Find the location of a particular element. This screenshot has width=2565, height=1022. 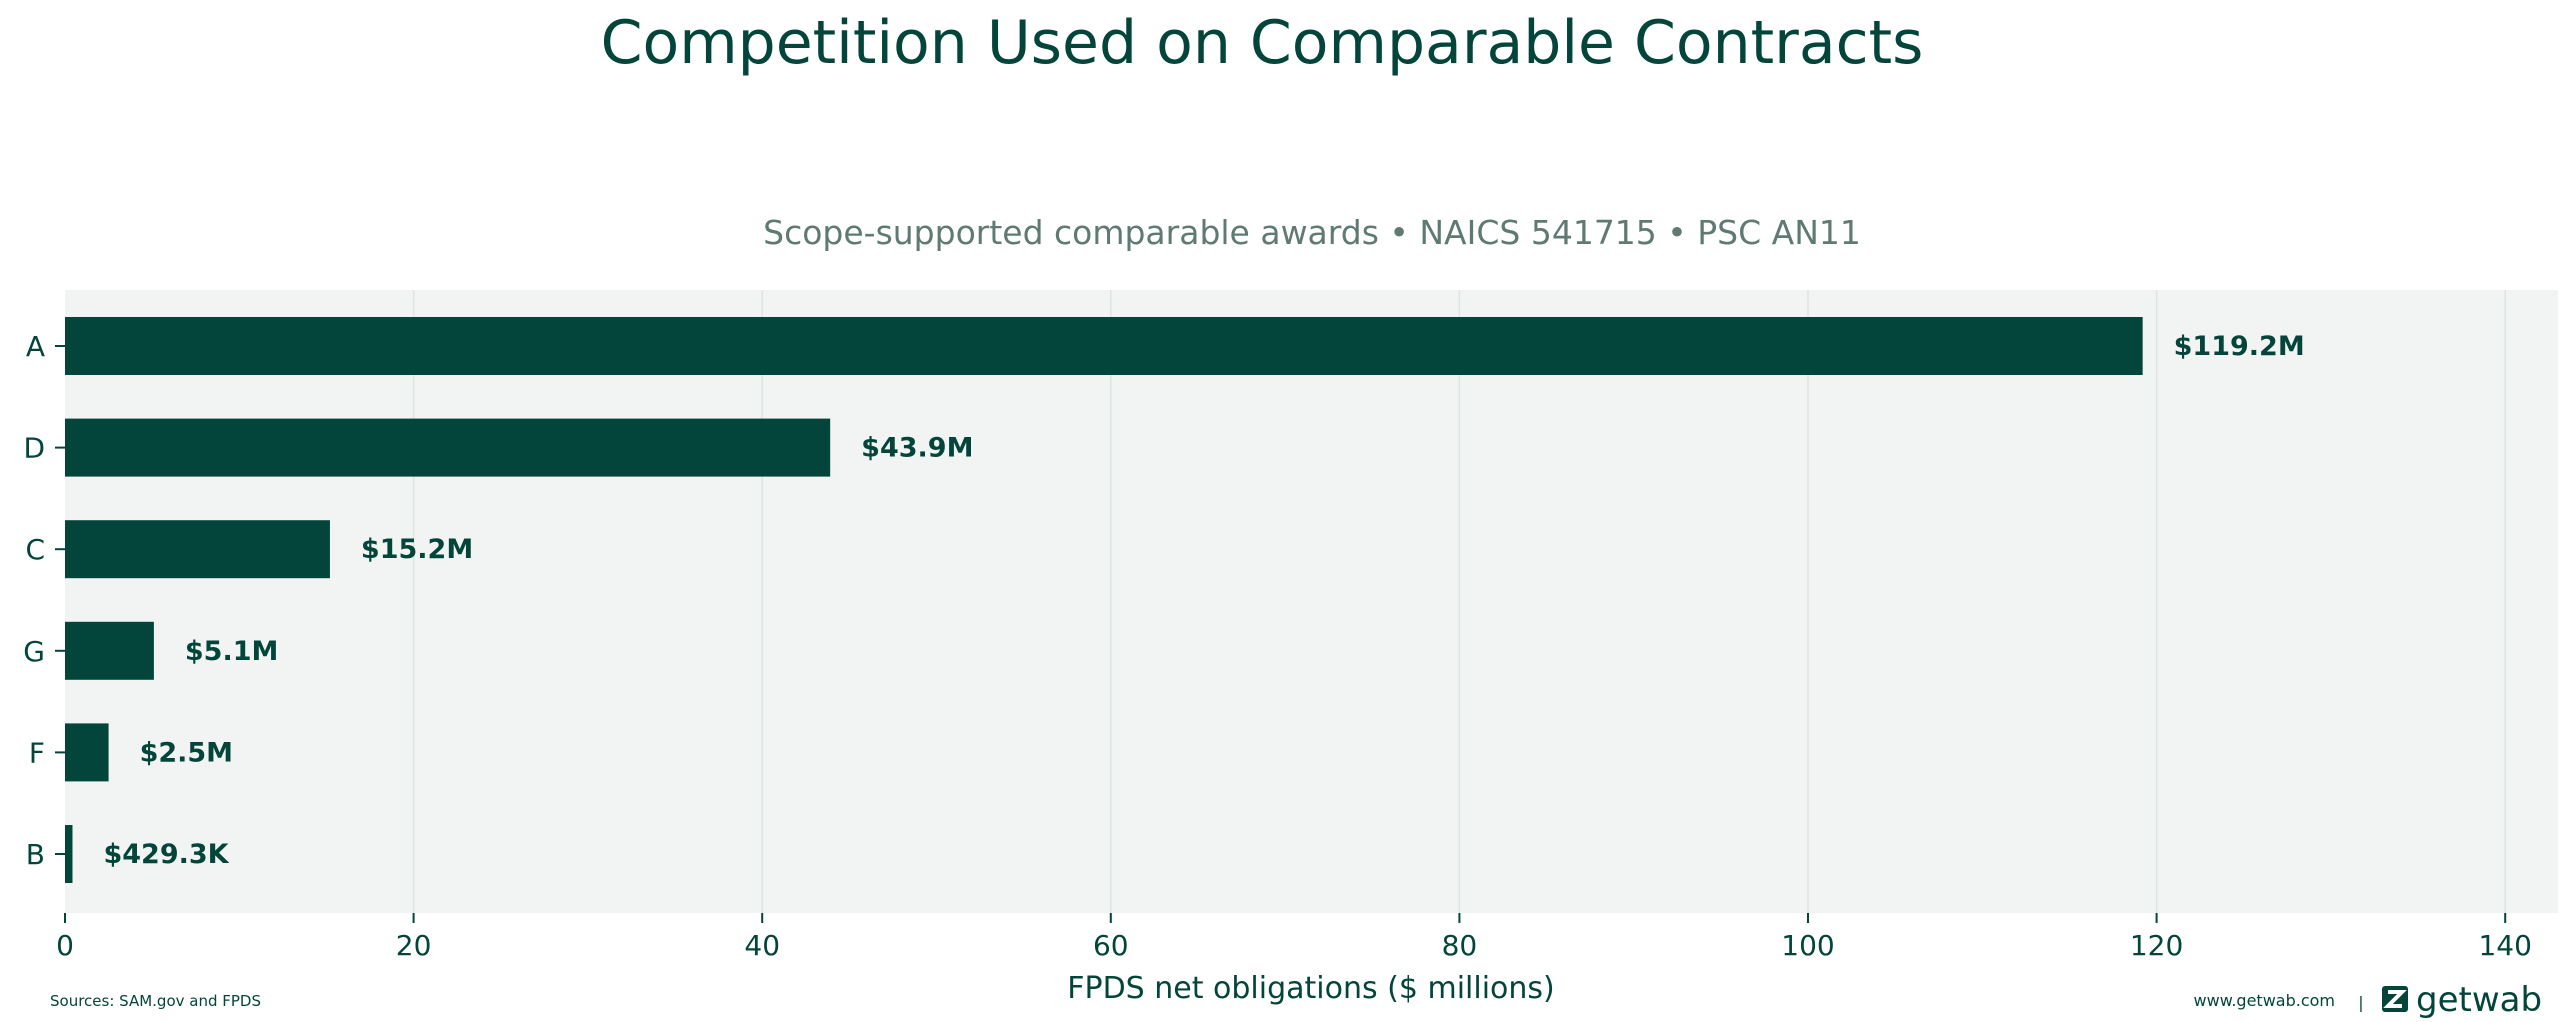

y-tick-label-A: A is located at coordinates (35, 346).